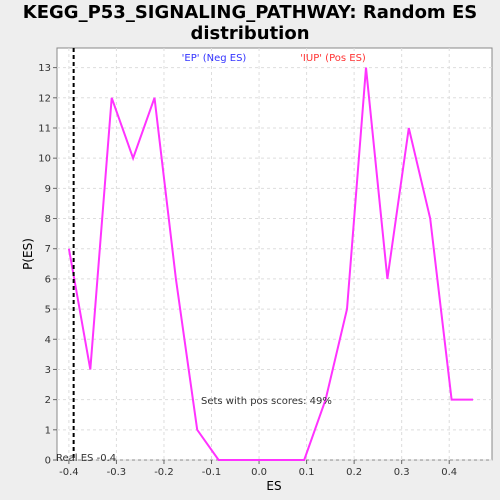  Describe the element at coordinates (212, 472) in the screenshot. I see `x-tick-label: -0.1` at that location.